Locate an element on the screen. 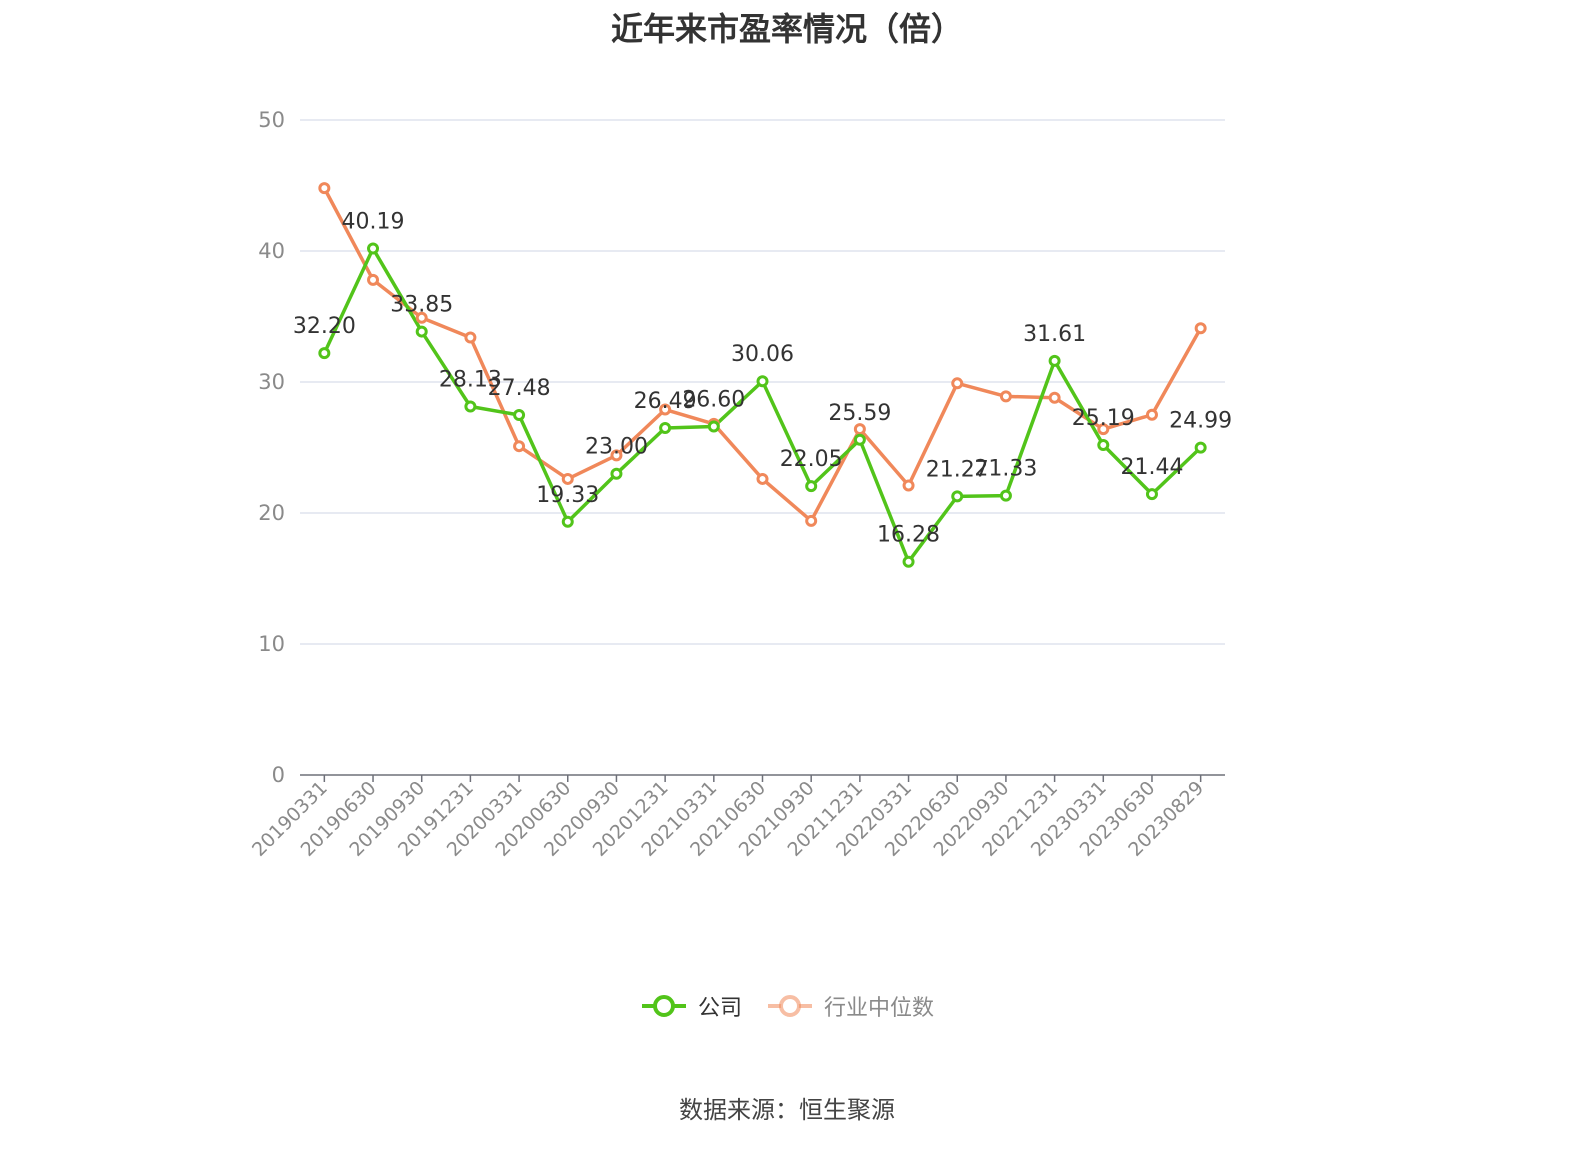  legend-item-company: 公司 is located at coordinates (691, 1006).